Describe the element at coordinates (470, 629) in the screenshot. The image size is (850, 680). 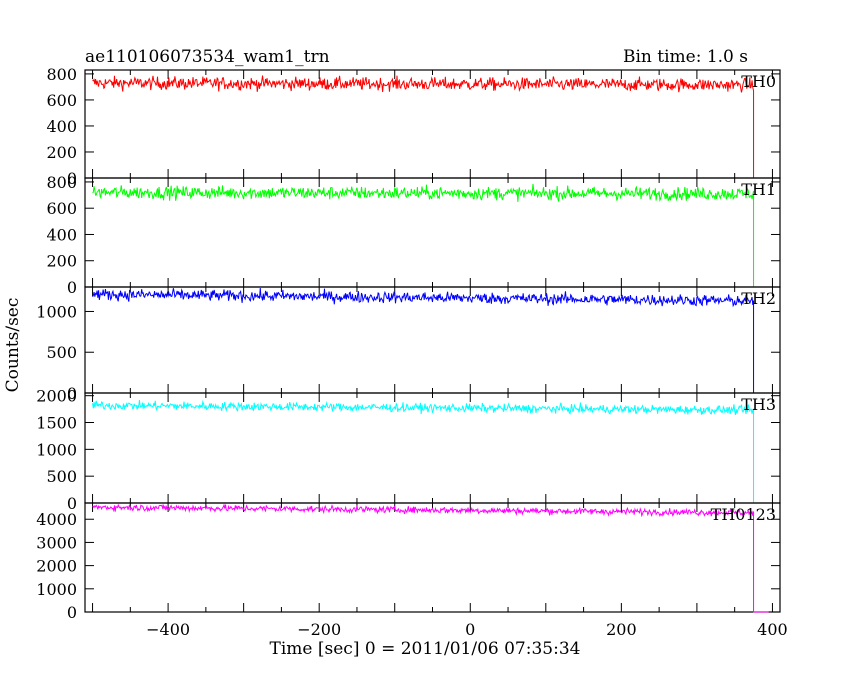
I see `x-tick-label: 0` at that location.